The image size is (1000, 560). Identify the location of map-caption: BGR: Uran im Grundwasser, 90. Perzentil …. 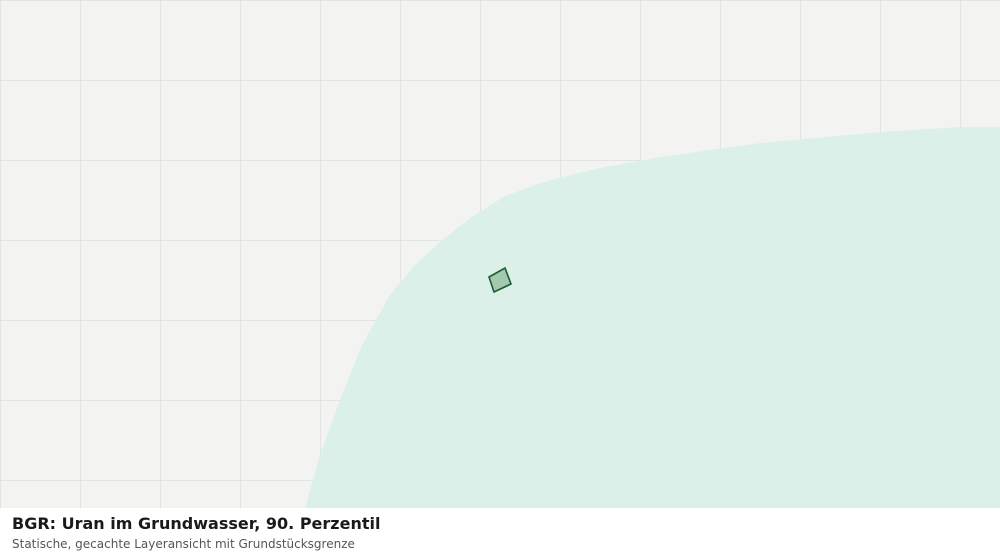
(500, 534).